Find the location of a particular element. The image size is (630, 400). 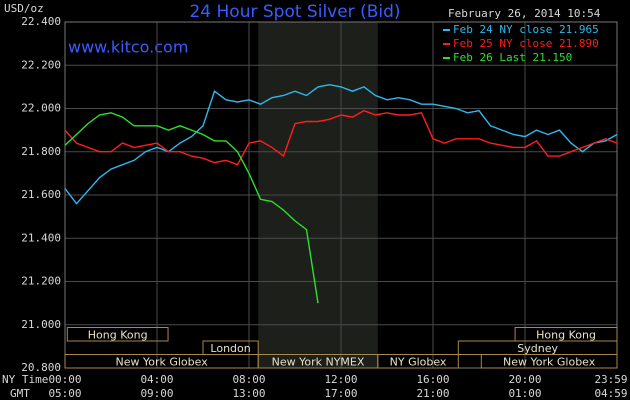

legend-label: Feb 26 Last 21.150 is located at coordinates (512, 57).